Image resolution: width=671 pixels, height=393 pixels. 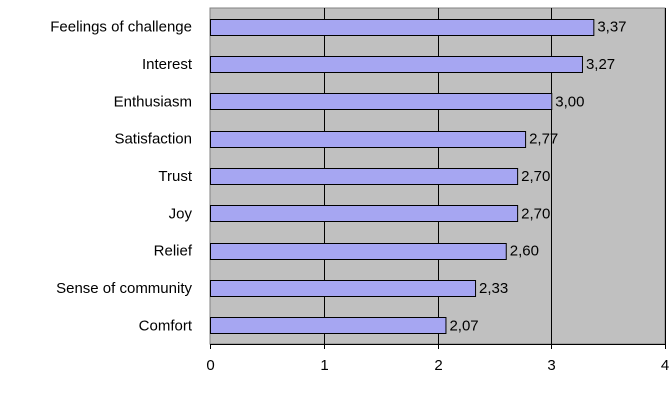 What do you see at coordinates (438, 365) in the screenshot?
I see `x-tick-label-2: 2` at bounding box center [438, 365].